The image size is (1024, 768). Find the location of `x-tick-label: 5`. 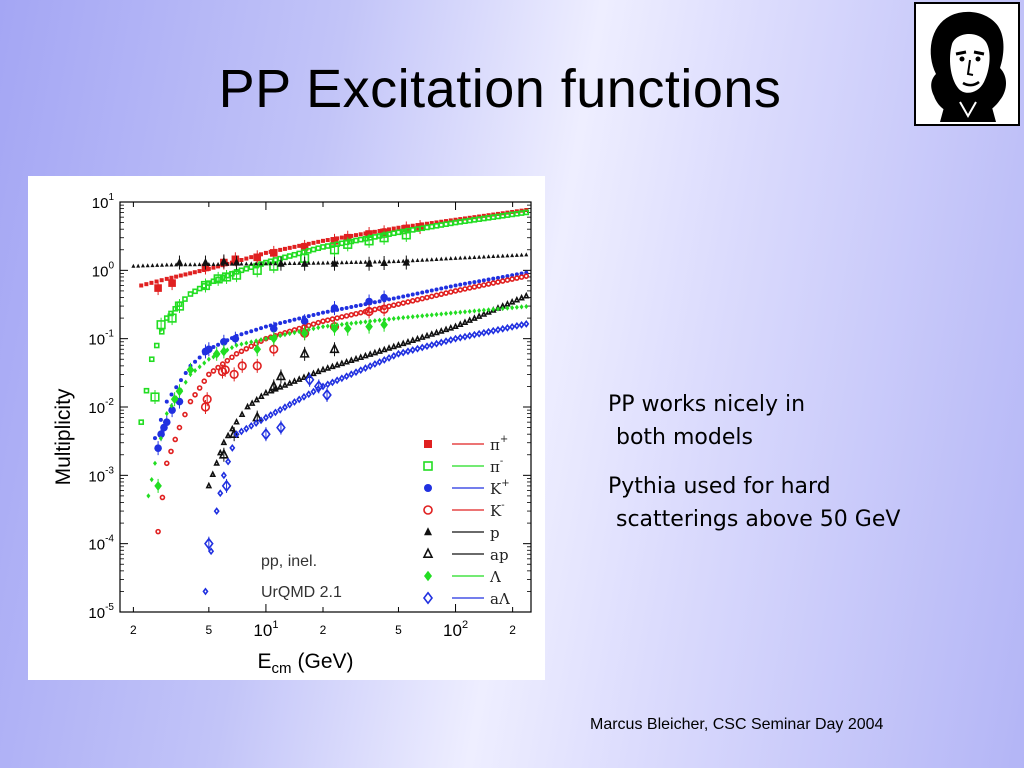

x-tick-label: 5 is located at coordinates (208, 630).